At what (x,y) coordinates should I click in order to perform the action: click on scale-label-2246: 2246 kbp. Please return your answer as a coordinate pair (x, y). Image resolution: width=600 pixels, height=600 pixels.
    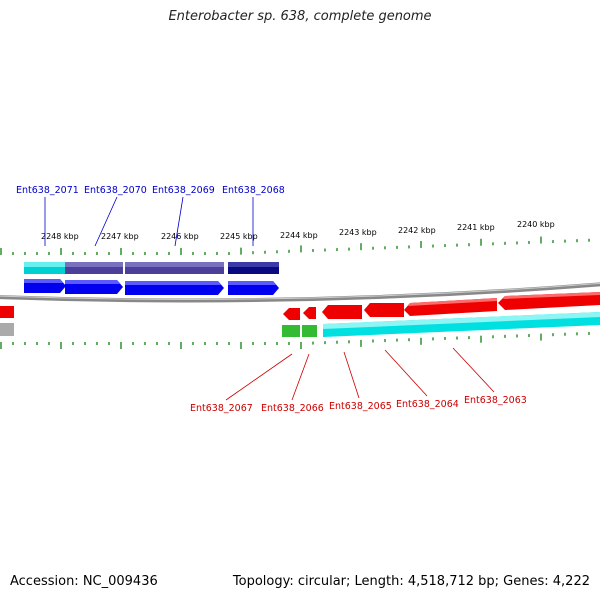
    Looking at the image, I should click on (180, 236).